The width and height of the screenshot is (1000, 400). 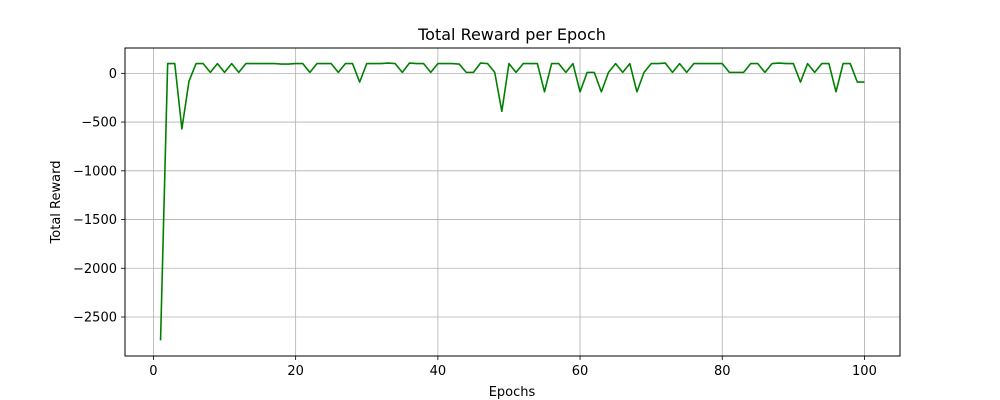 I want to click on y-tick-label: −1000, so click(x=95, y=171).